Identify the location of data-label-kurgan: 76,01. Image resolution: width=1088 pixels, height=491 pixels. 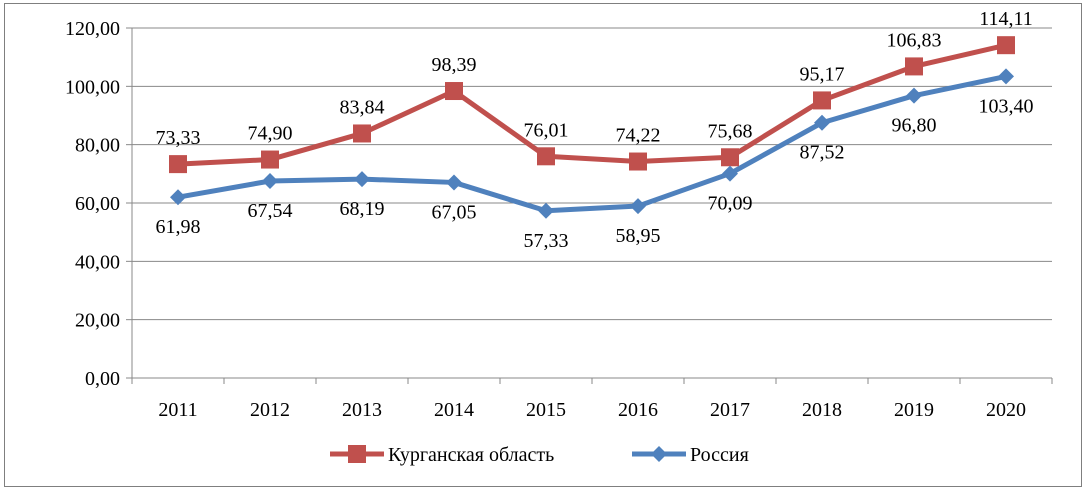
(546, 130).